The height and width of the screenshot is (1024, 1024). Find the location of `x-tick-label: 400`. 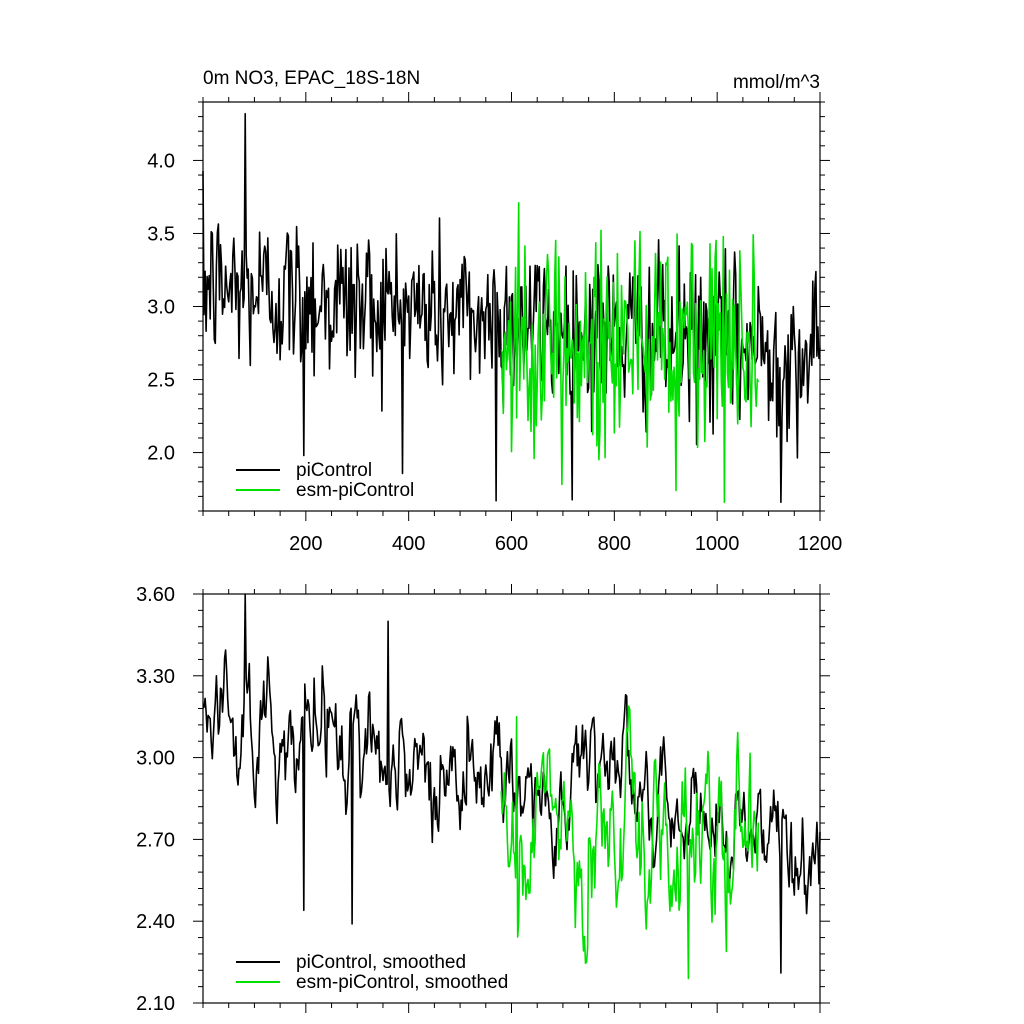

x-tick-label: 400 is located at coordinates (408, 544).